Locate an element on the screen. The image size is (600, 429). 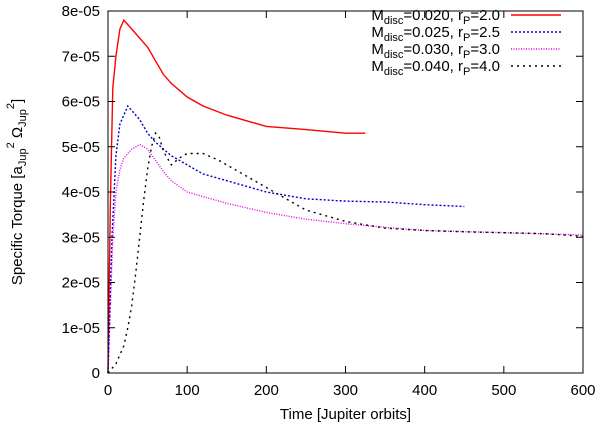
y-tick-label: 0 is located at coordinates (96, 373).